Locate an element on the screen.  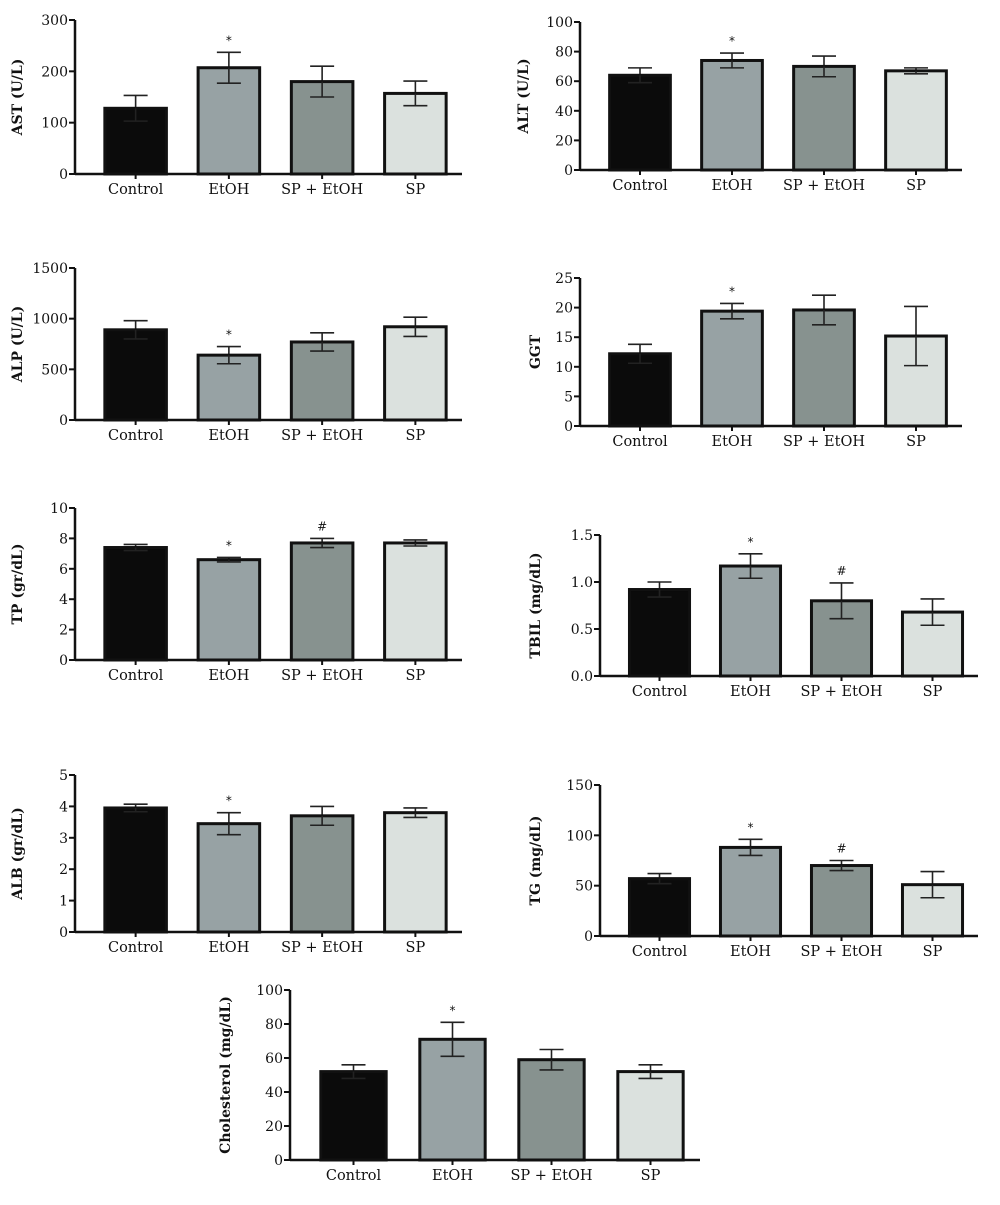
y-tick-label: 25 is located at coordinates (564, 279).